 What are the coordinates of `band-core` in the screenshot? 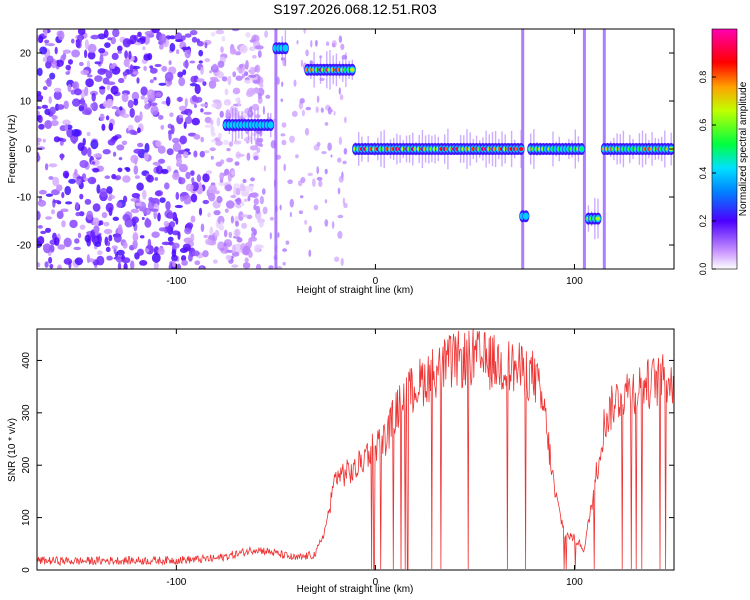 It's located at (598, 218).